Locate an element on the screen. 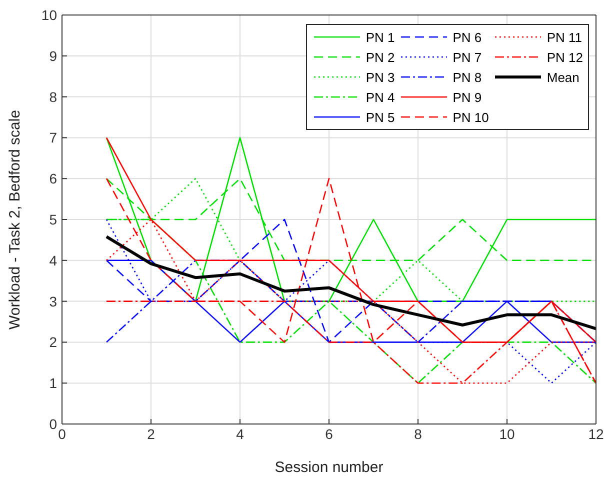  y-tick-label: 2 is located at coordinates (53, 342).